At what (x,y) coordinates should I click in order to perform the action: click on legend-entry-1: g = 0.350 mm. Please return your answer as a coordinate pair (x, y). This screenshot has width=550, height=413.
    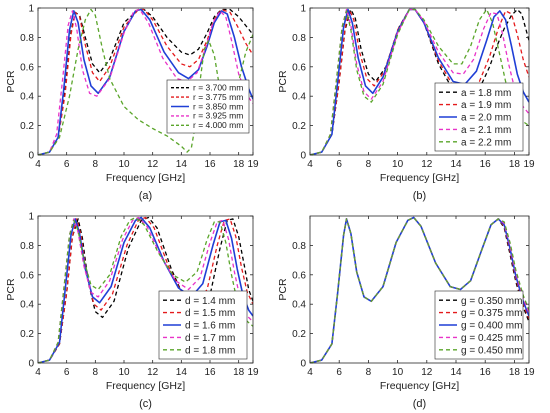
    Looking at the image, I should click on (491, 301).